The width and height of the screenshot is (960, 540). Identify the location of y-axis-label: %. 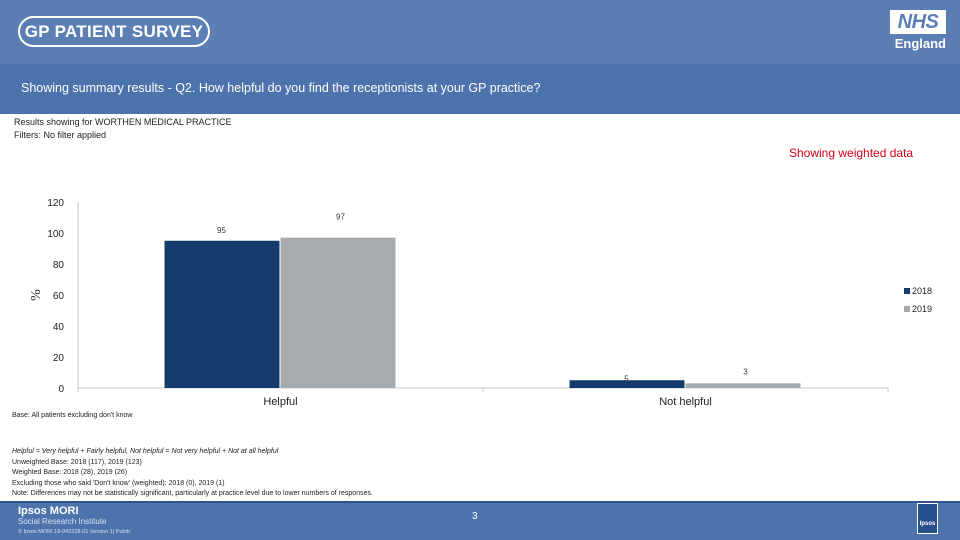
(36, 295).